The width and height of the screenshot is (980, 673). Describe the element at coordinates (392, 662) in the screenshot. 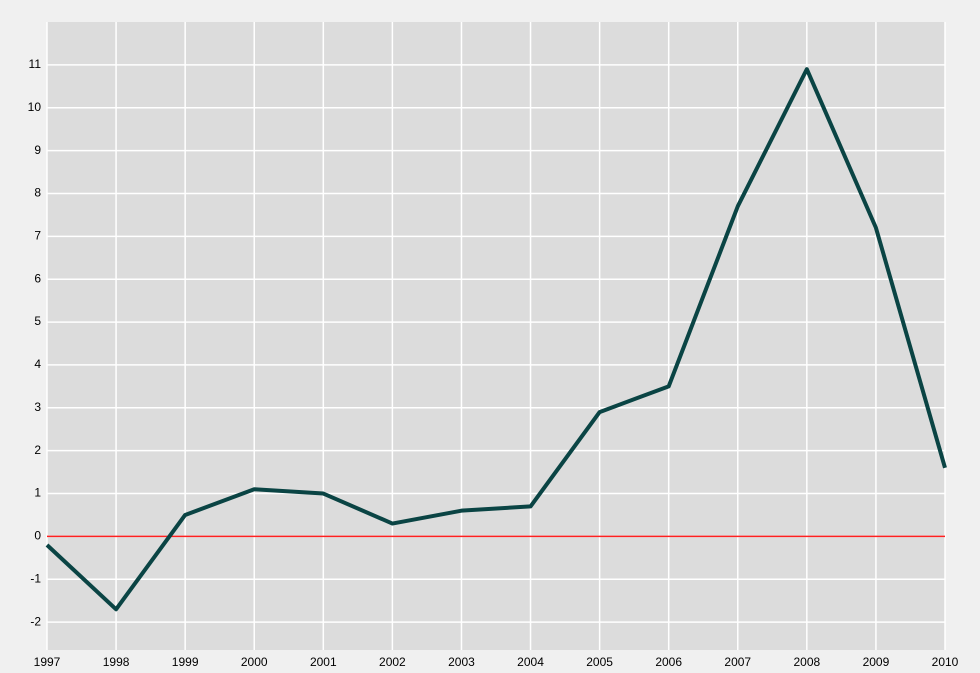

I see `x-tick-label: 2002` at that location.